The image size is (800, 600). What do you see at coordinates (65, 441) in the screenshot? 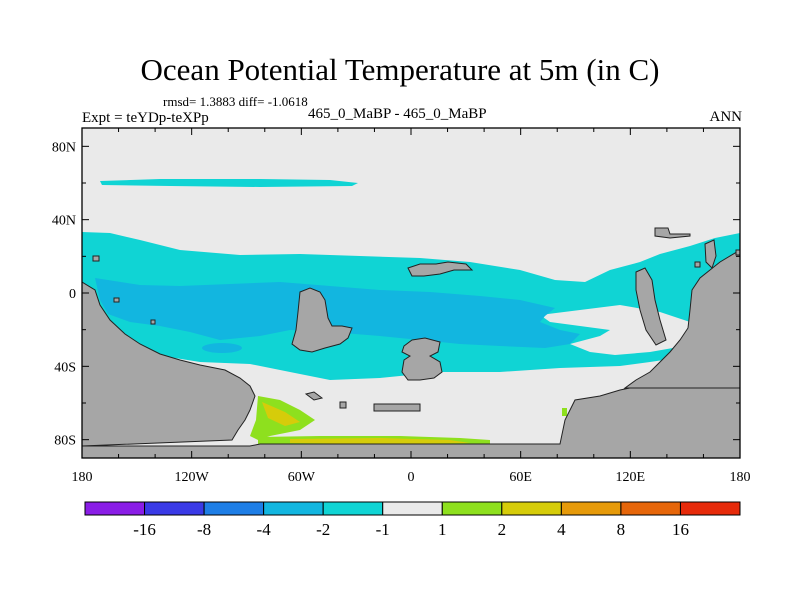
I see `y-tick-label: 80S` at bounding box center [65, 441].